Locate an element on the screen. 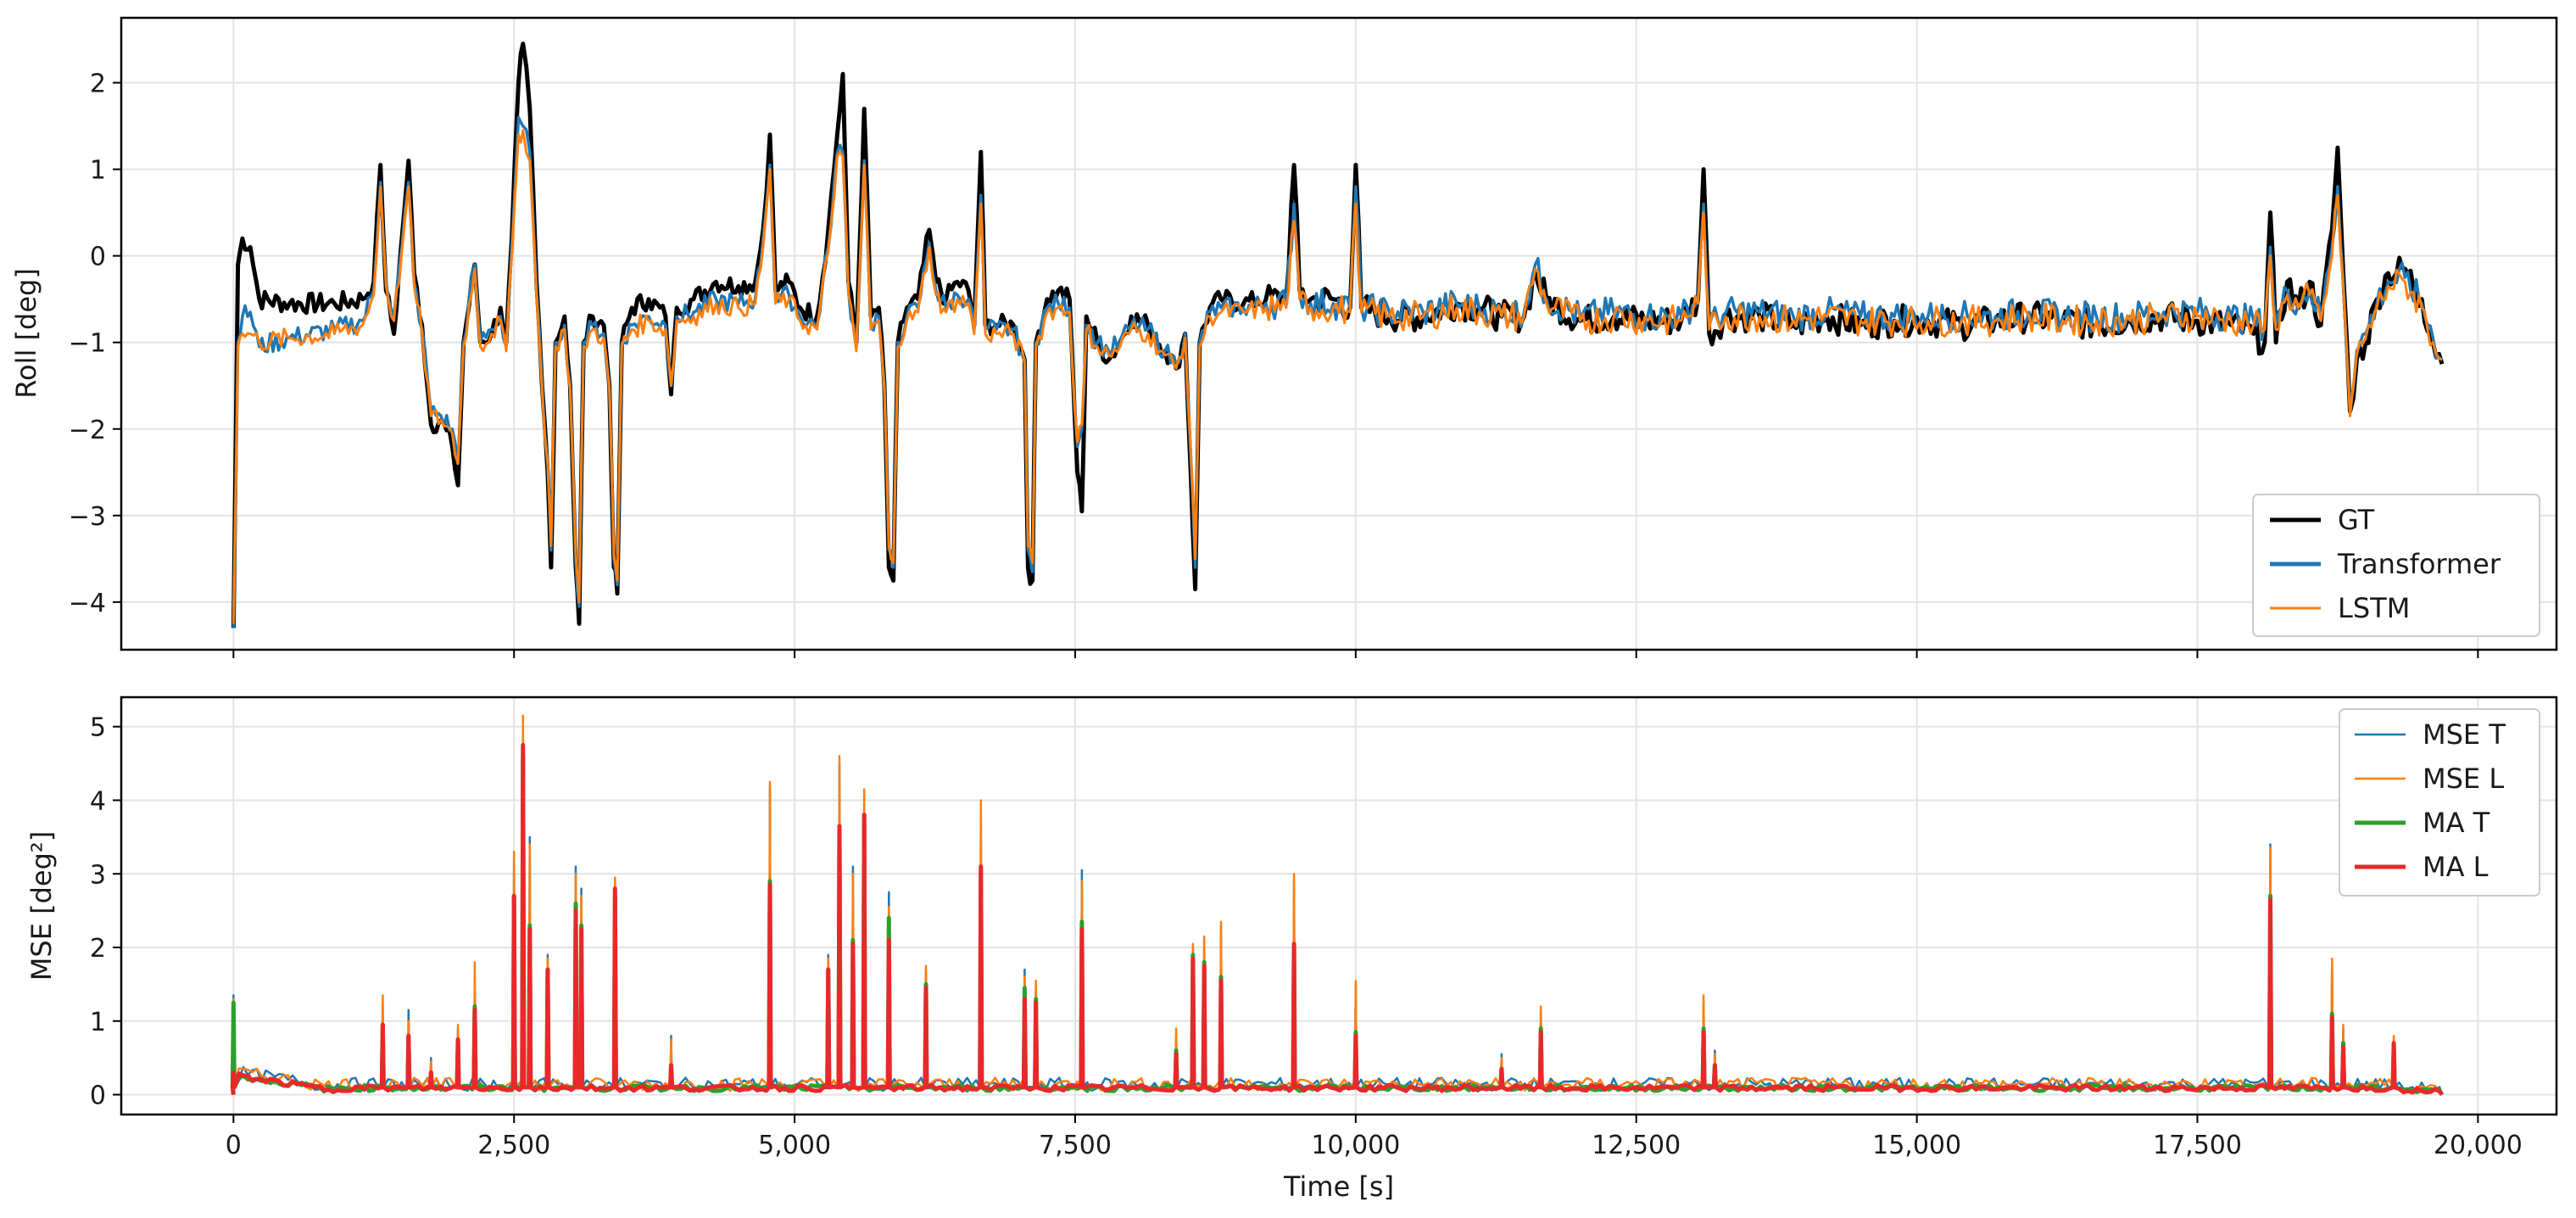 This screenshot has width=2576, height=1218. legend-label-mse-l: MSE L is located at coordinates (2463, 779).